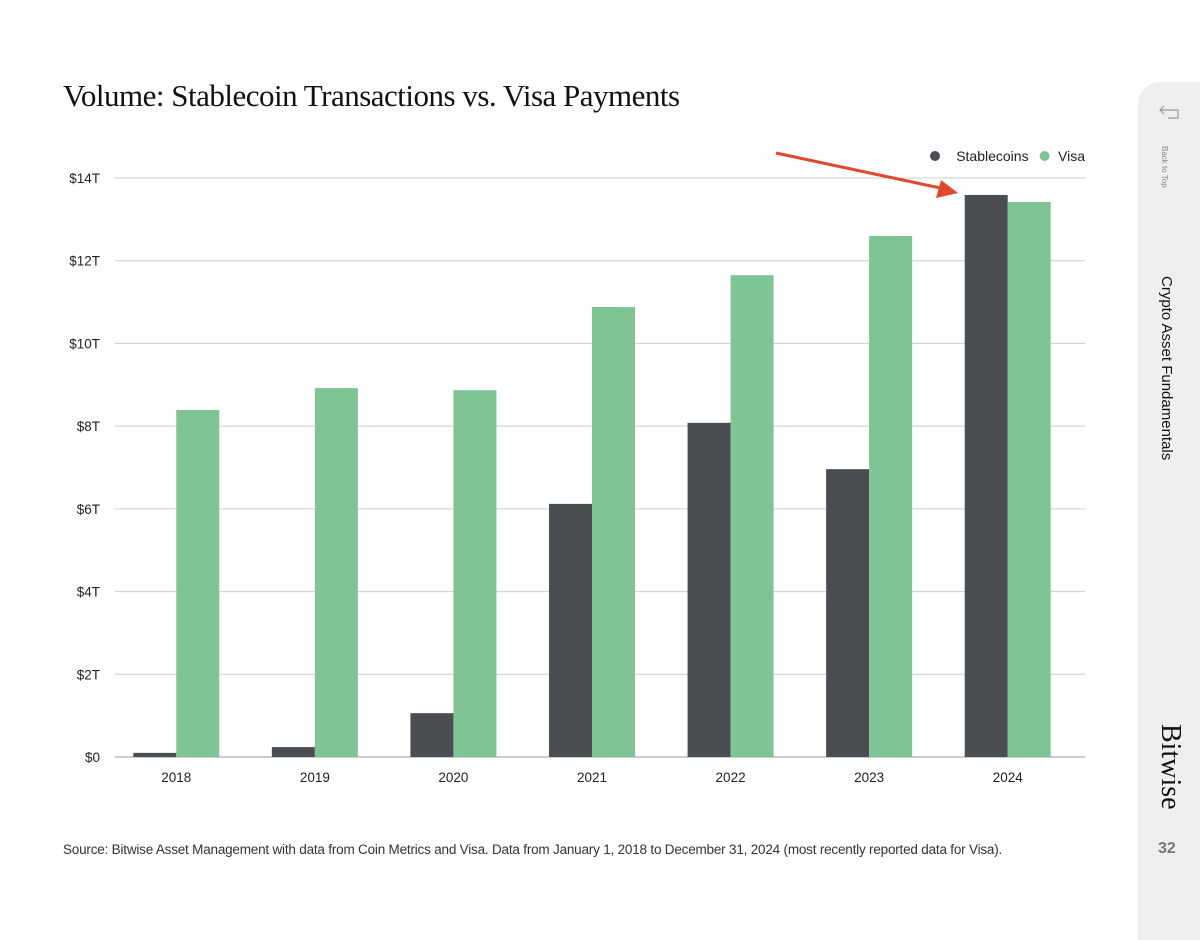  I want to click on x-tick-label: 2024, so click(1008, 777).